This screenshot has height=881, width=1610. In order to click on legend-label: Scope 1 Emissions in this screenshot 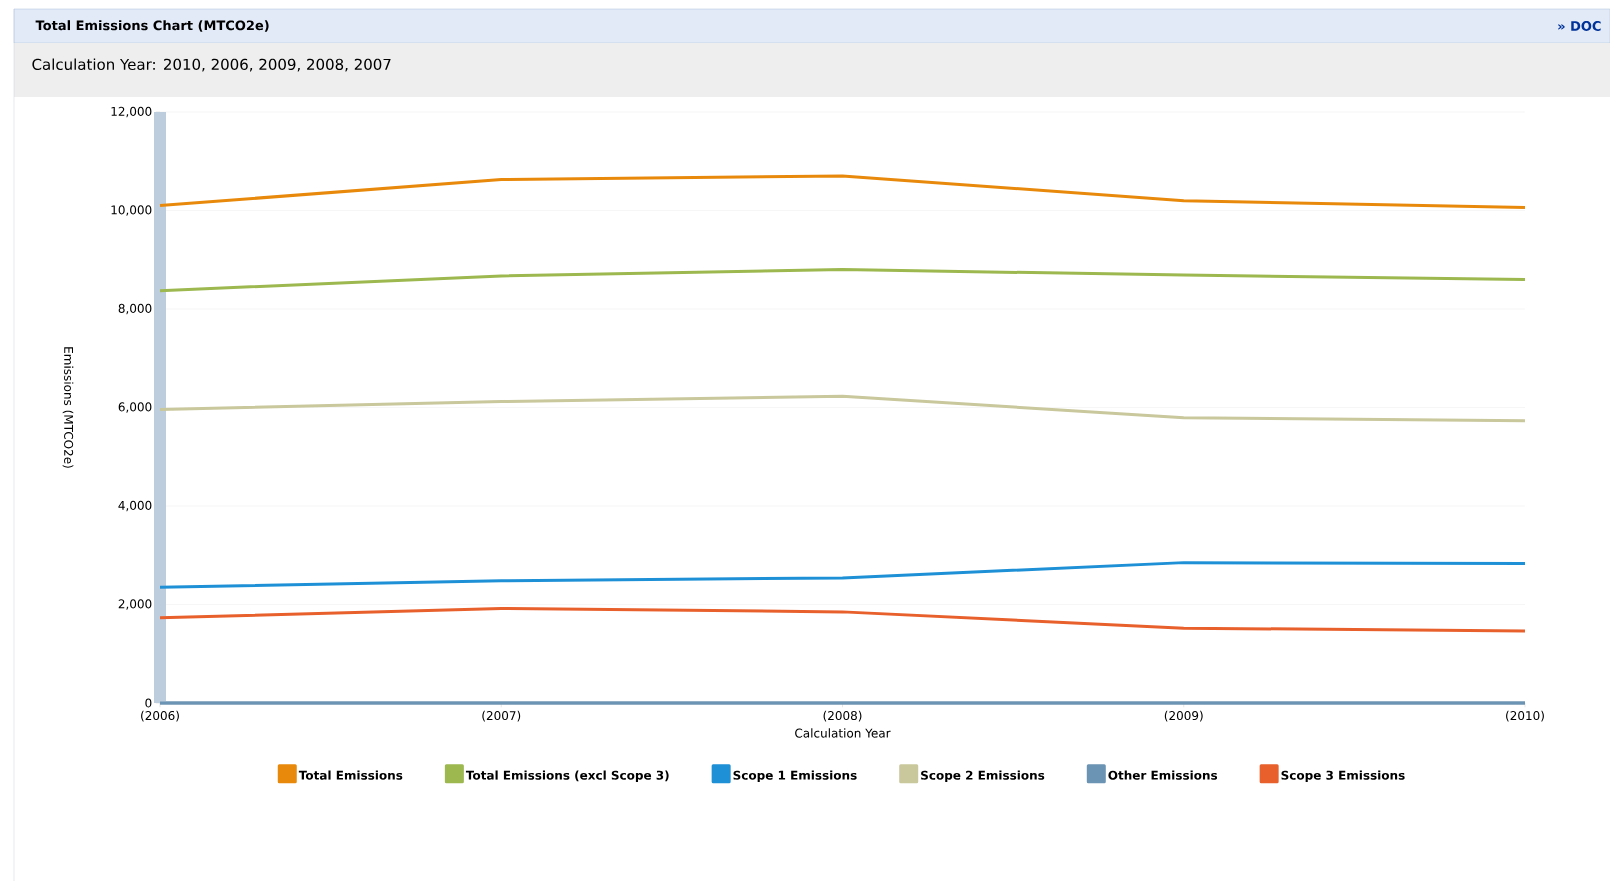, I will do `click(795, 776)`.